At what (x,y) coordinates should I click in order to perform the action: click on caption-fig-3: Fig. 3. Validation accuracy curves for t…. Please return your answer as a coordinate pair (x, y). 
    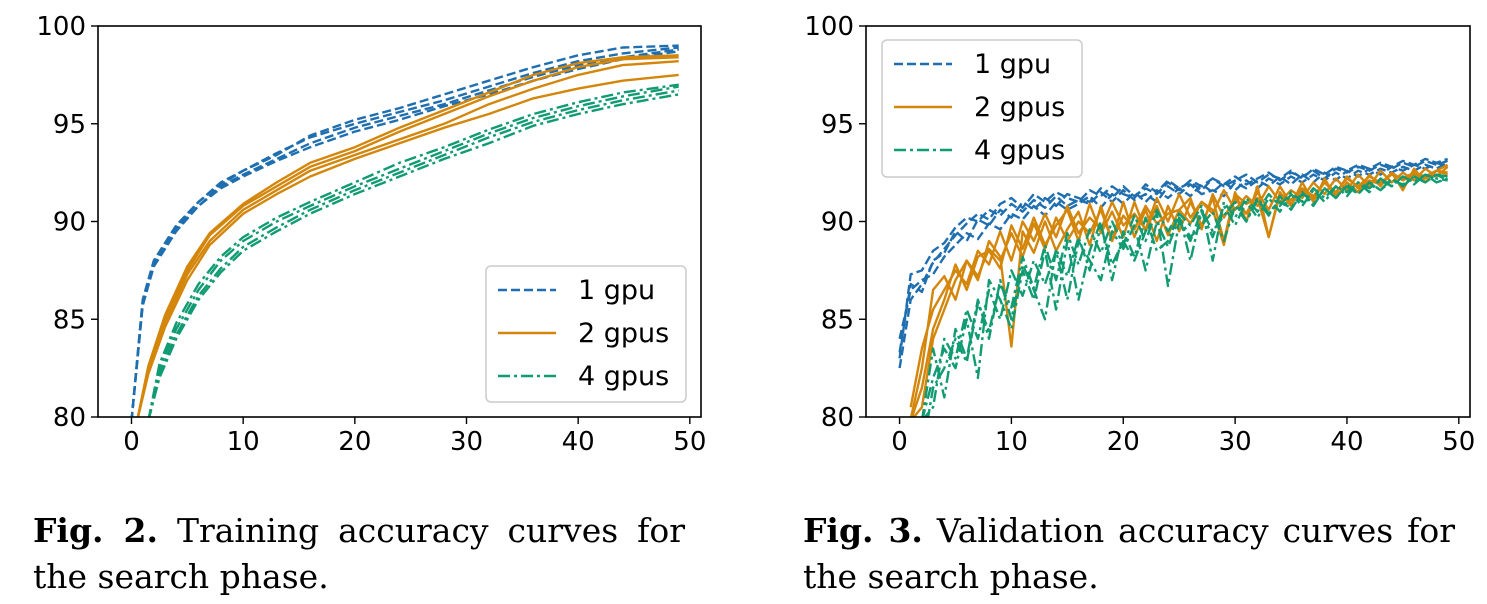
    Looking at the image, I should click on (1129, 554).